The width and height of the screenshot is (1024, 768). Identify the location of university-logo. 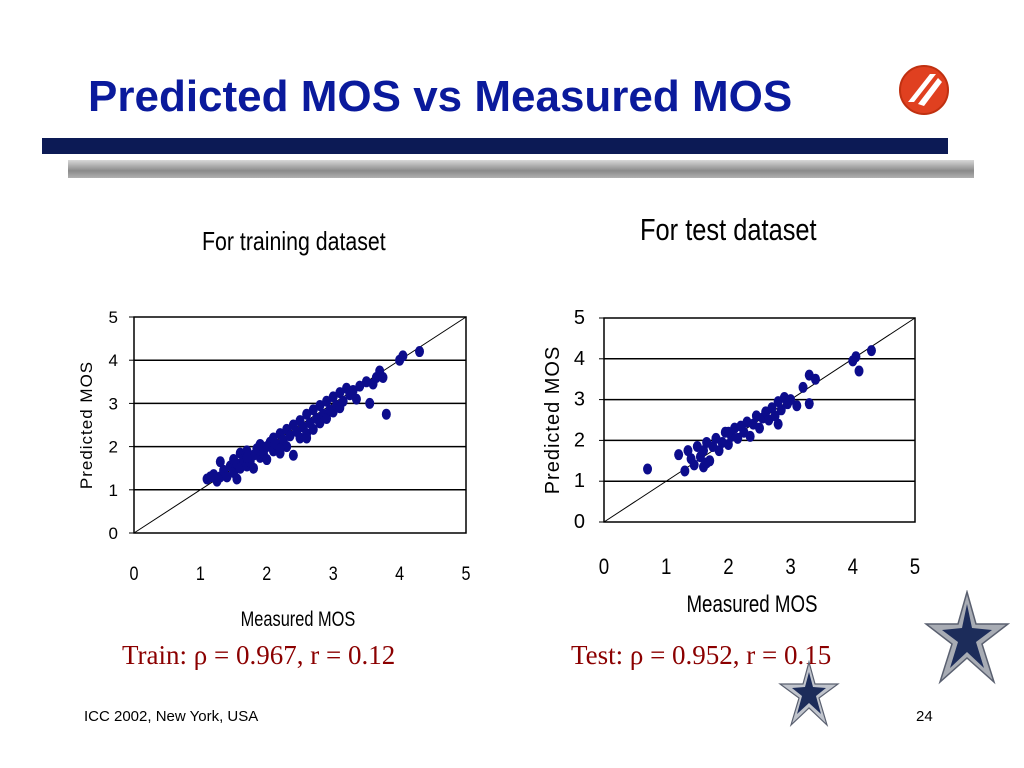
(924, 90).